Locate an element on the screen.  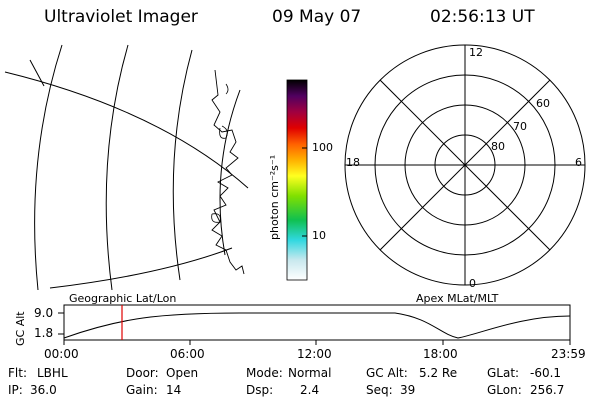
gain-value: 14 is located at coordinates (174, 390).